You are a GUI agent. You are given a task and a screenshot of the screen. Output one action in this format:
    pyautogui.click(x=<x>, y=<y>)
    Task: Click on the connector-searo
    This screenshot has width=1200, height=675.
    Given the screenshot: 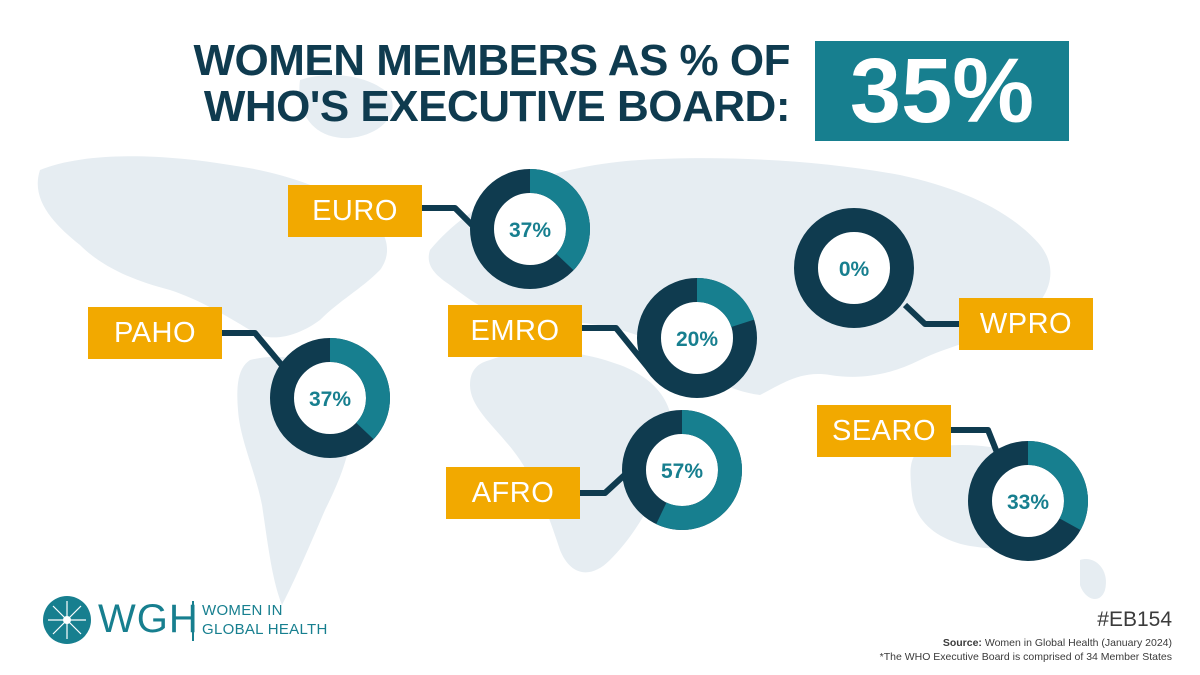 What is the action you would take?
    pyautogui.click(x=977, y=444)
    